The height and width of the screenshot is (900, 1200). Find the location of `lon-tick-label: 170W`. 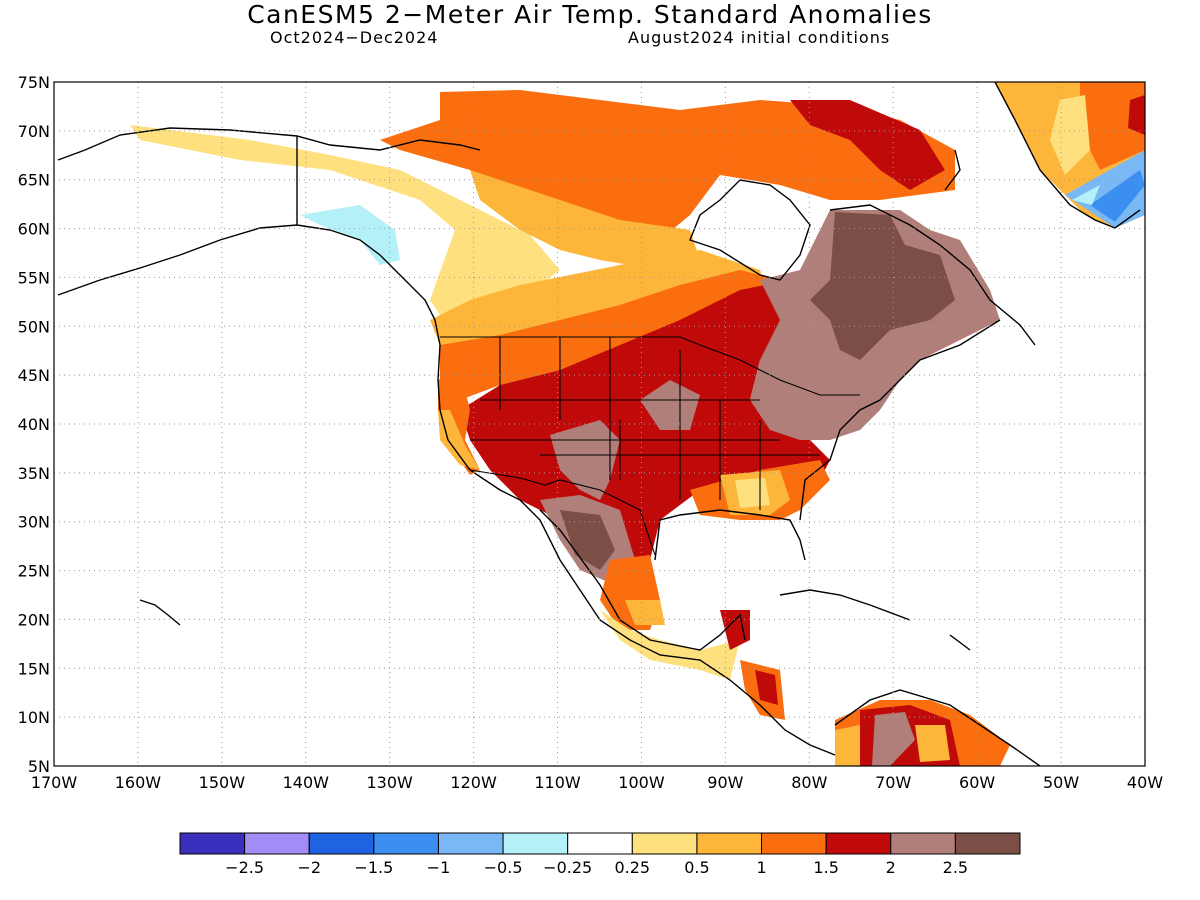

lon-tick-label: 170W is located at coordinates (54, 782).